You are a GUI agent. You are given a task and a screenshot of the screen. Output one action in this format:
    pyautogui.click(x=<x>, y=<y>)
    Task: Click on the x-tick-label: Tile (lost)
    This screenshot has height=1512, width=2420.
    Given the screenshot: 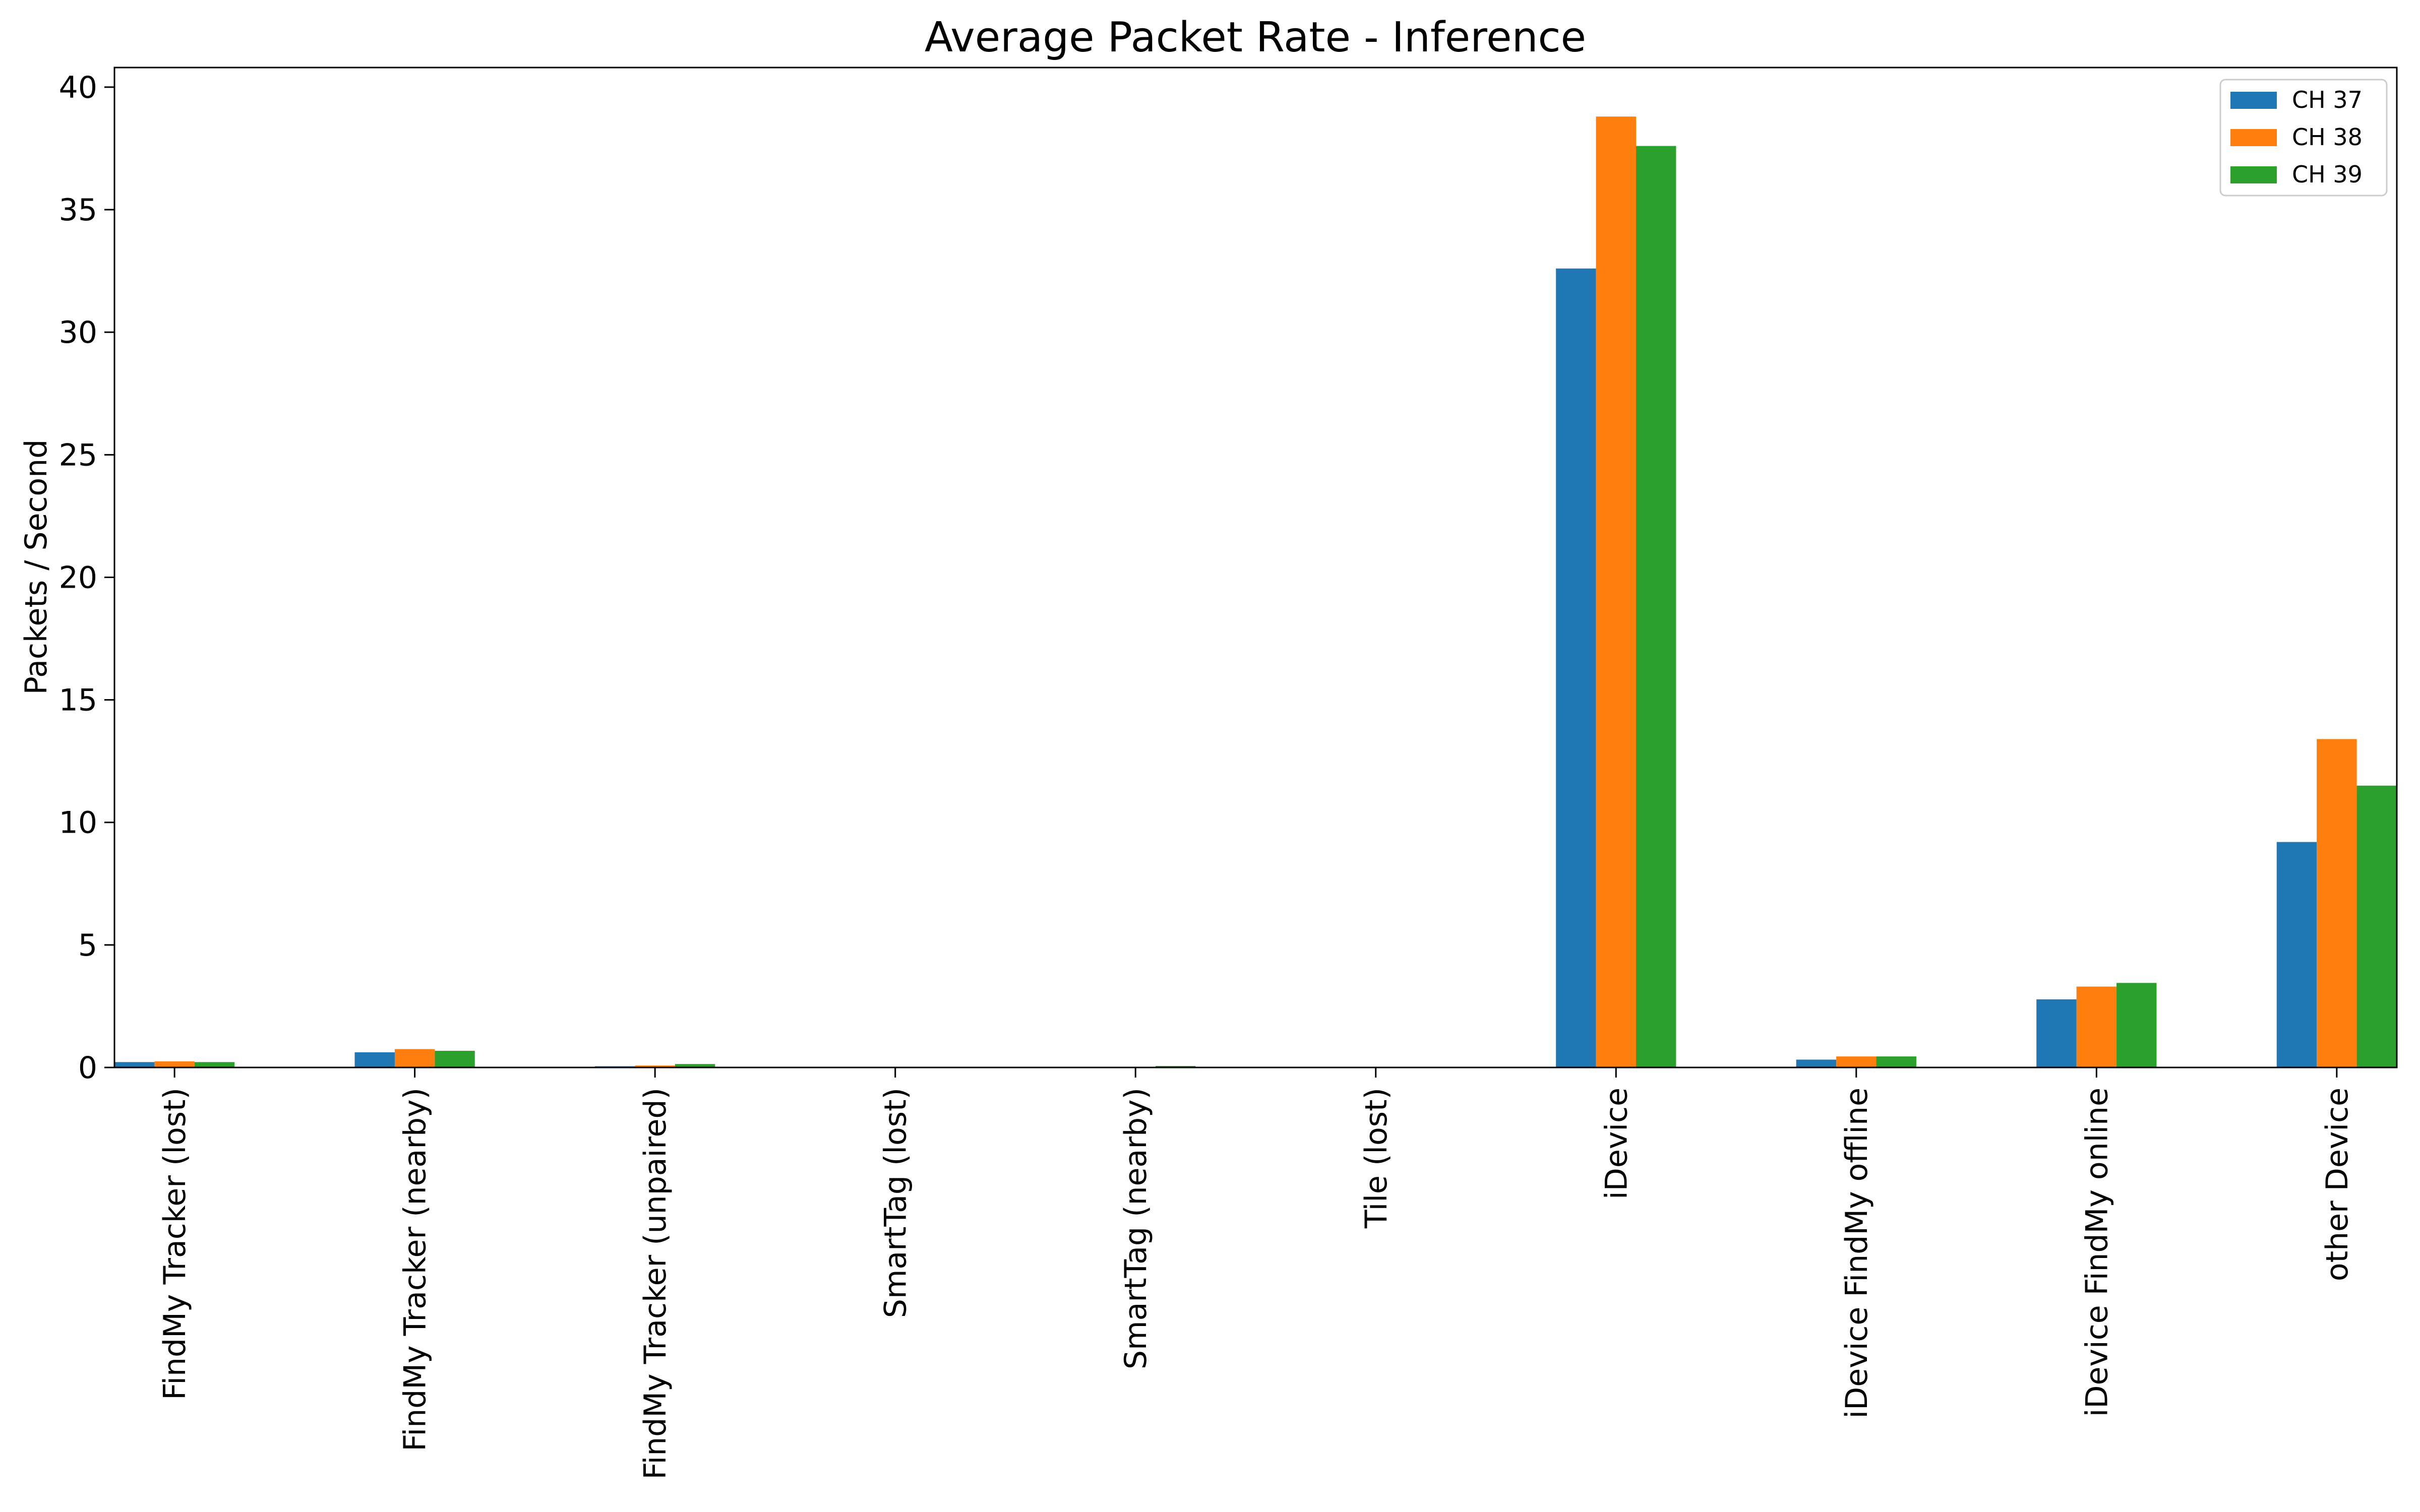 What is the action you would take?
    pyautogui.click(x=1376, y=1158)
    